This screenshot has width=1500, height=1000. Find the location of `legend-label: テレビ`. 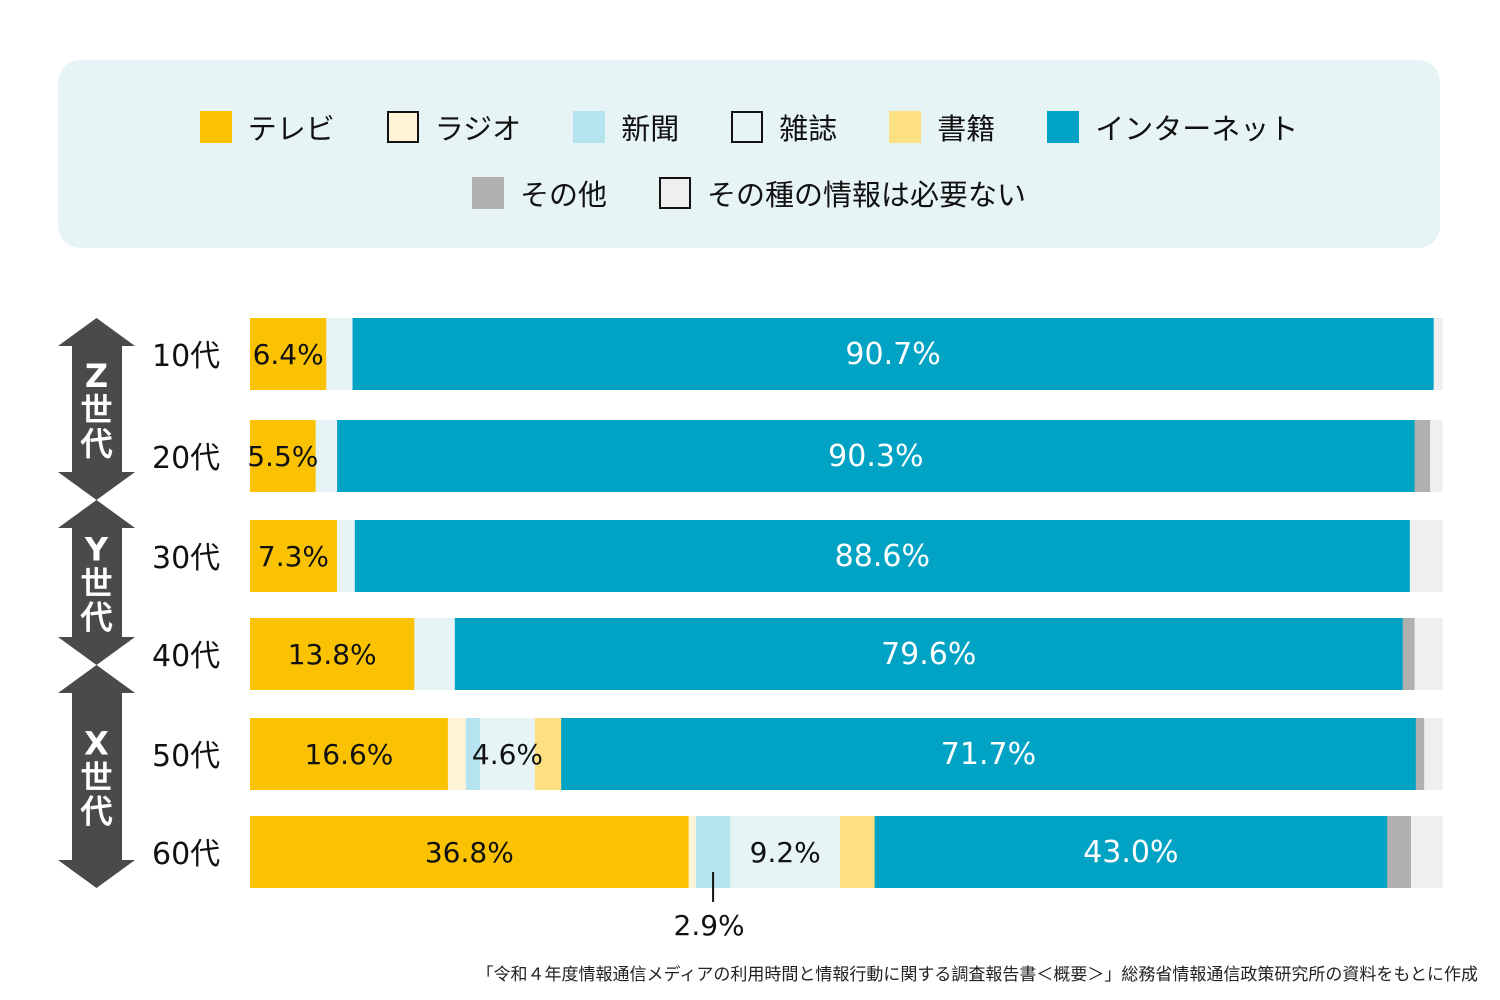

legend-label: テレビ is located at coordinates (291, 129).